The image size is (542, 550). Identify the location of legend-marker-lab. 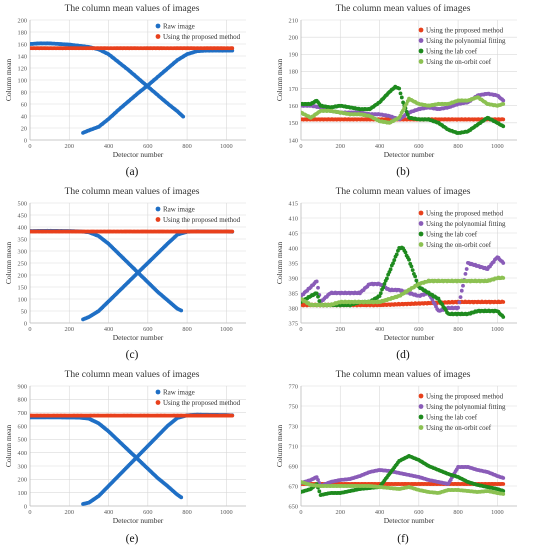
(421, 51).